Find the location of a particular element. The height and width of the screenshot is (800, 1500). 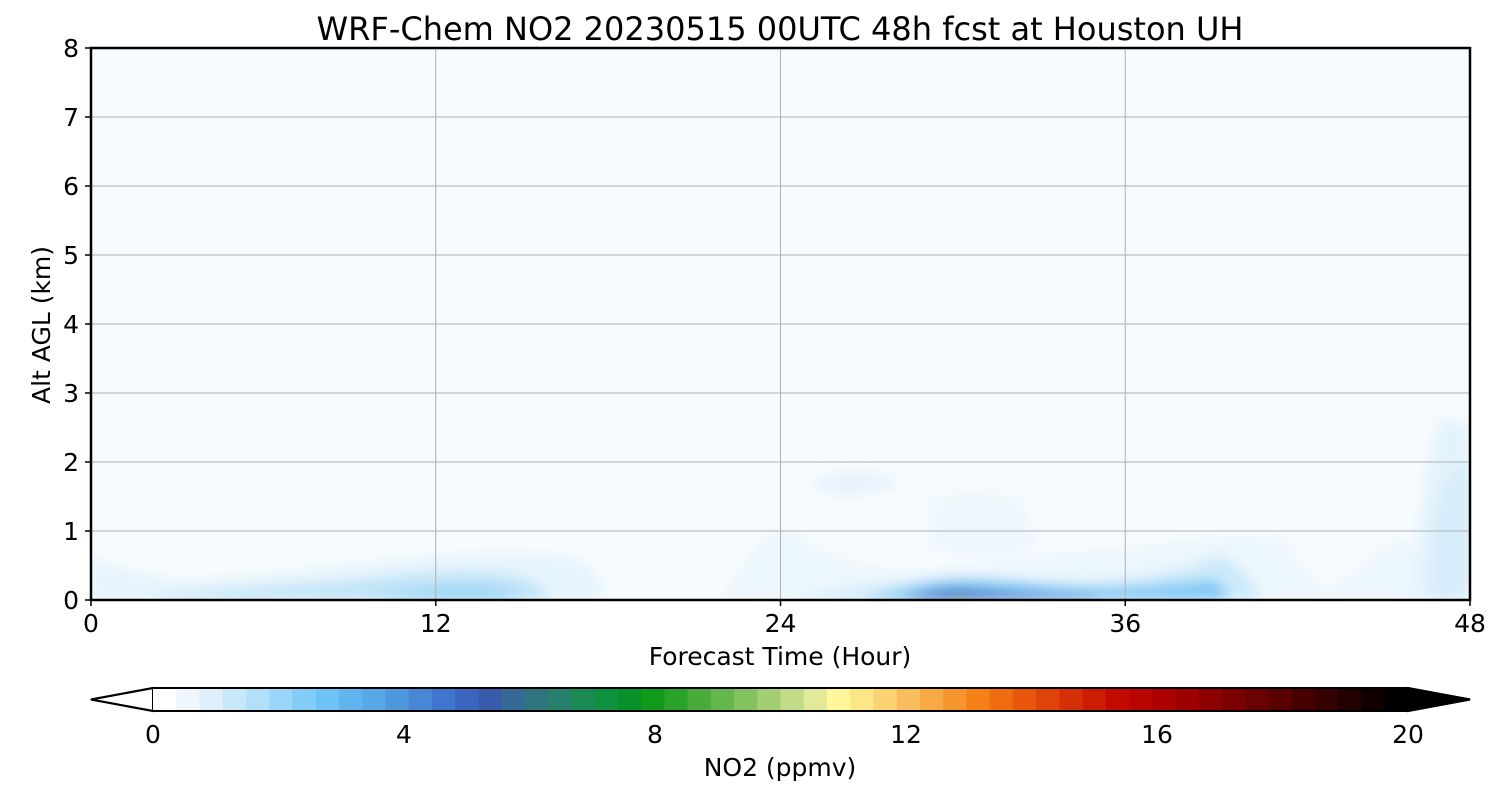

upper-patch-a is located at coordinates (857, 483).